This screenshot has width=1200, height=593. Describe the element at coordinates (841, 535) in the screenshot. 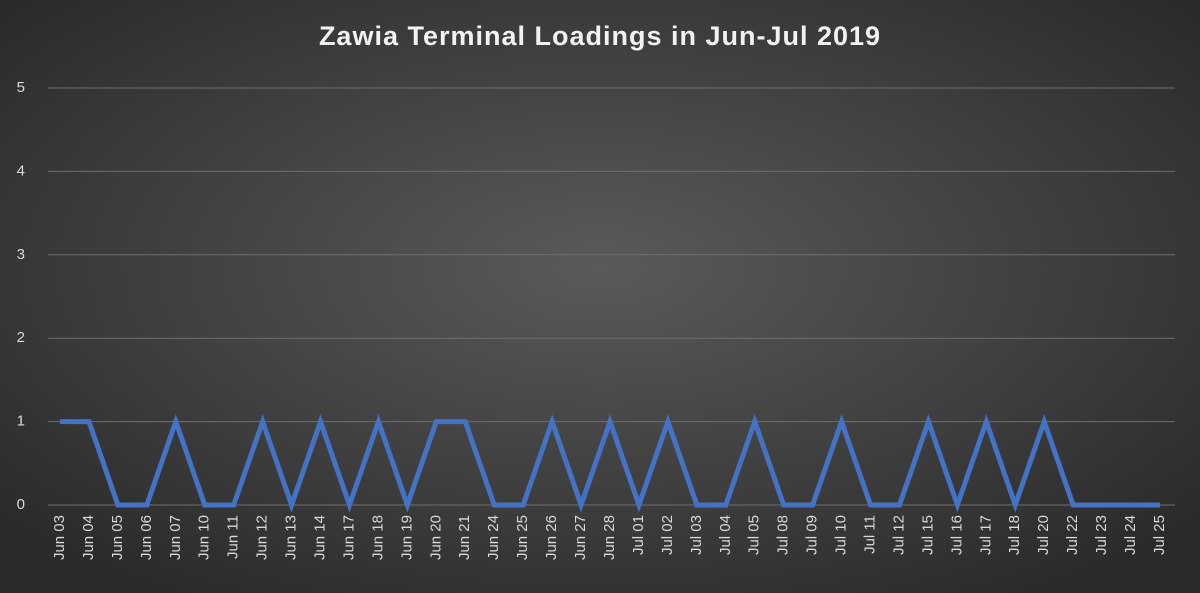

I see `x-tick-label: Jul 10` at that location.